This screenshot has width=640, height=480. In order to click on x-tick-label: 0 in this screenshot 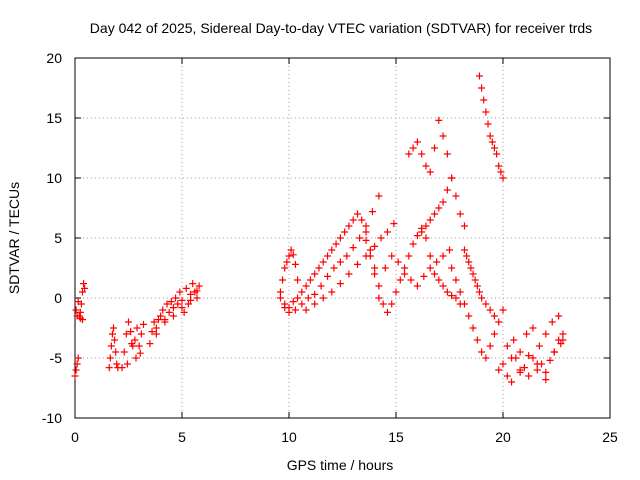, I will do `click(75, 437)`.